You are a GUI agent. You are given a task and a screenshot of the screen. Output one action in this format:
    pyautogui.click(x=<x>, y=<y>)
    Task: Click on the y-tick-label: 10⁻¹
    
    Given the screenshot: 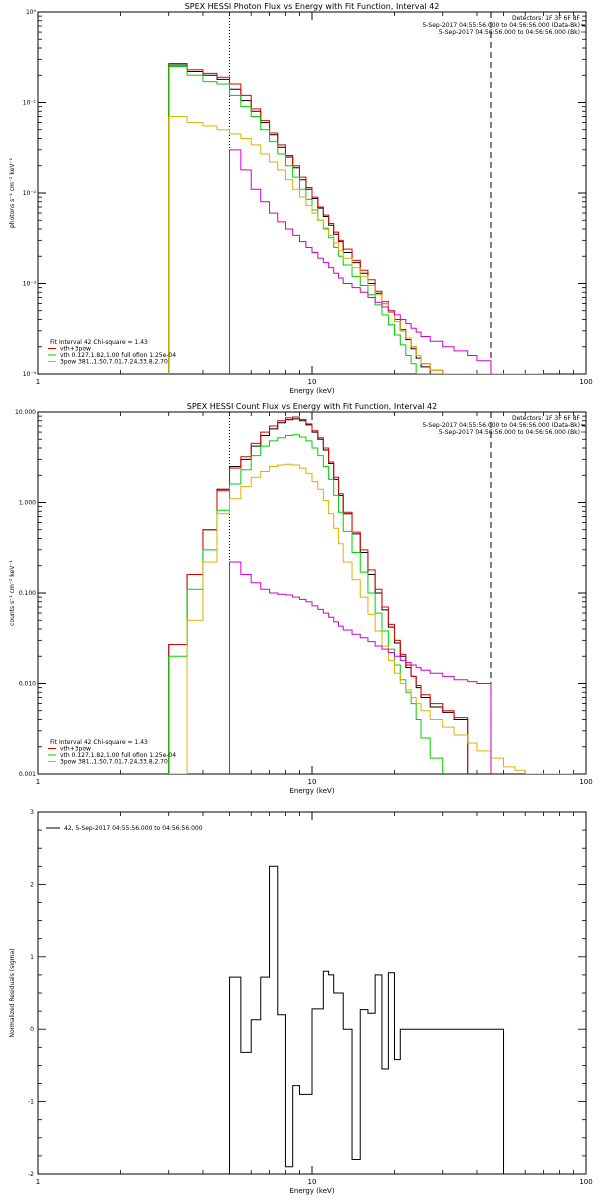 What is the action you would take?
    pyautogui.click(x=30, y=103)
    